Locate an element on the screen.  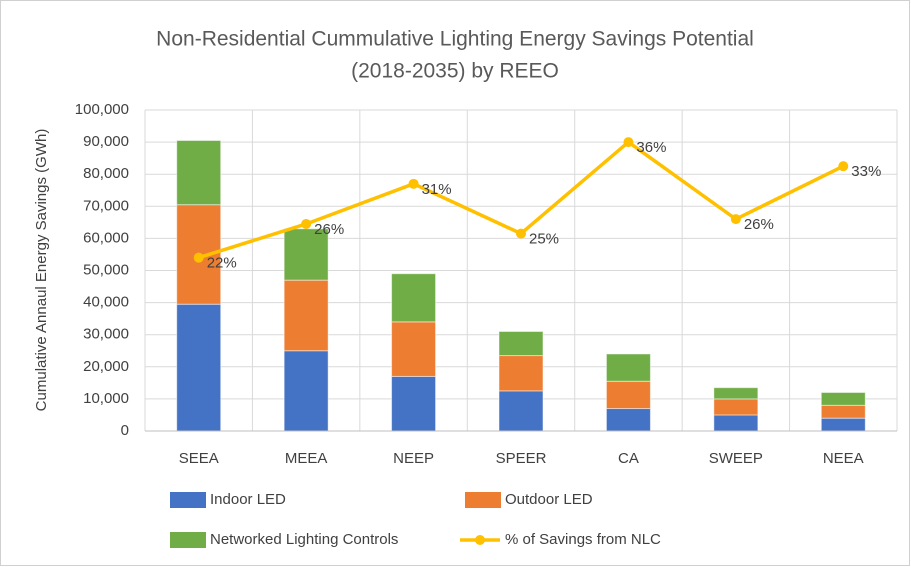
chart-title: (2018-2035) by REEO is located at coordinates (455, 71).